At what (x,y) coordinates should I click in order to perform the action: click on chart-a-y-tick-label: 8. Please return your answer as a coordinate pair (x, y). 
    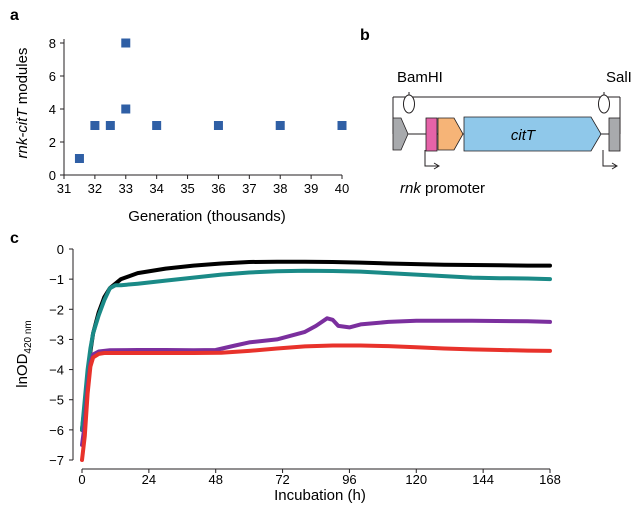
    Looking at the image, I should click on (52, 43).